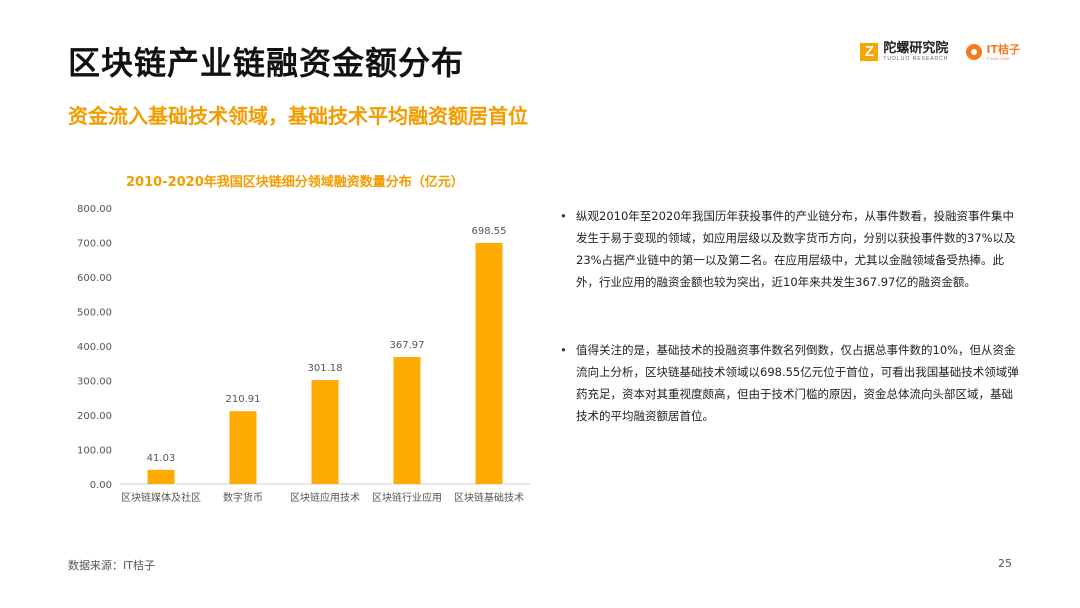  Describe the element at coordinates (94, 313) in the screenshot. I see `y-tick-label-5: 500.00` at that location.